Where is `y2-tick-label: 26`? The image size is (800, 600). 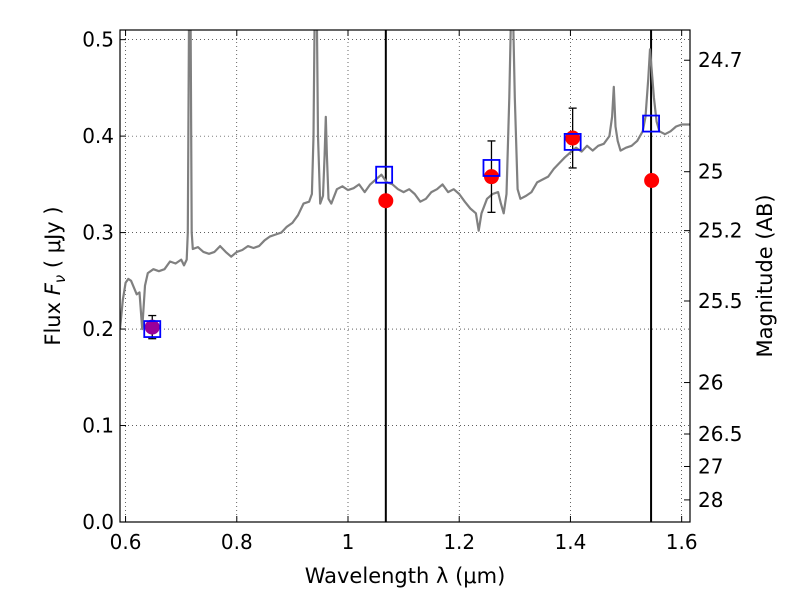 y2-tick-label: 26 is located at coordinates (710, 383).